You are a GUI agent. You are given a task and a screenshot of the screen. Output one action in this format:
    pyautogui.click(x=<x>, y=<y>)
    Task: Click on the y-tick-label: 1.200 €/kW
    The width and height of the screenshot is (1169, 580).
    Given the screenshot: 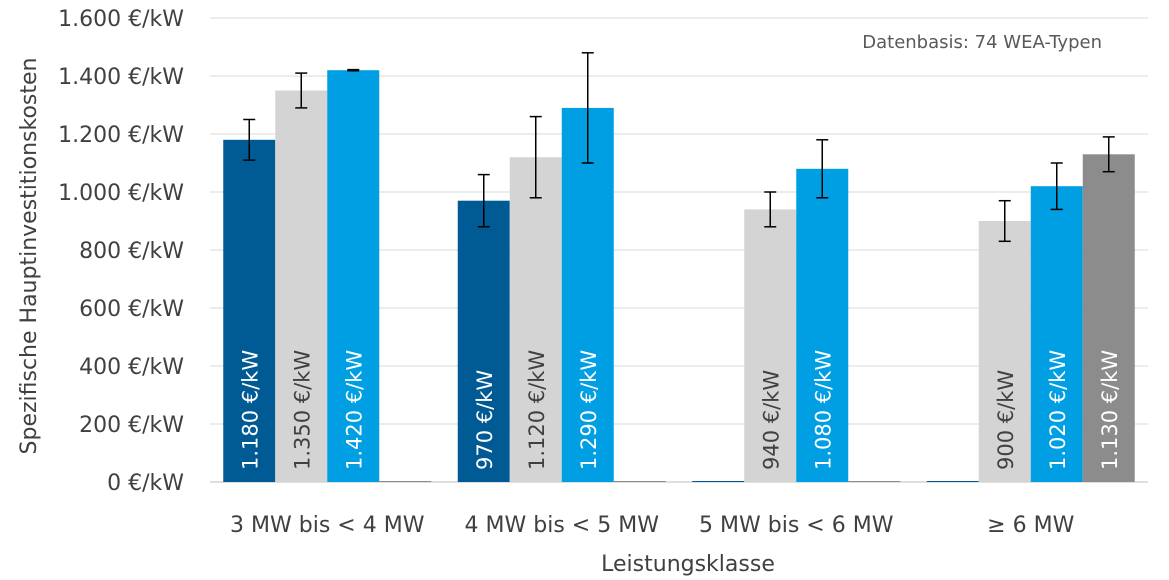 What is the action you would take?
    pyautogui.click(x=121, y=135)
    